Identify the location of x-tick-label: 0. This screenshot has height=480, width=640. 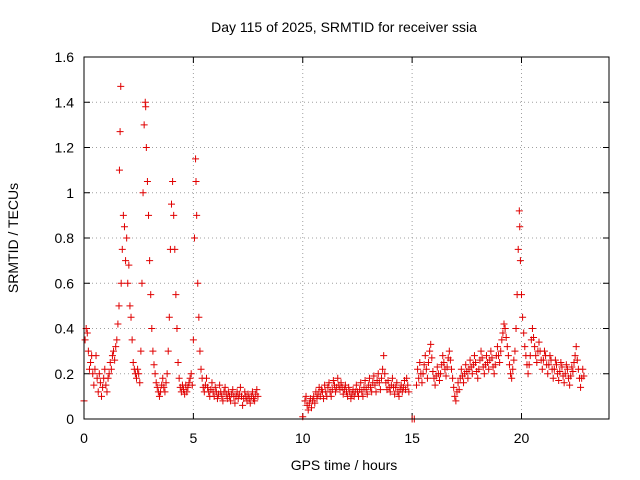
(84, 438).